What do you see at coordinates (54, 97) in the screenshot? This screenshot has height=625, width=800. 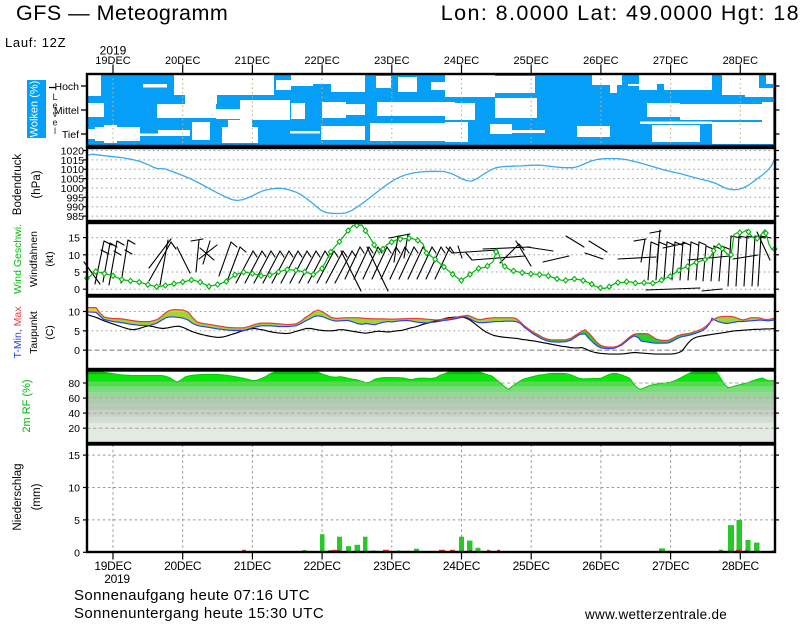 I see `svg-text: L` at bounding box center [54, 97].